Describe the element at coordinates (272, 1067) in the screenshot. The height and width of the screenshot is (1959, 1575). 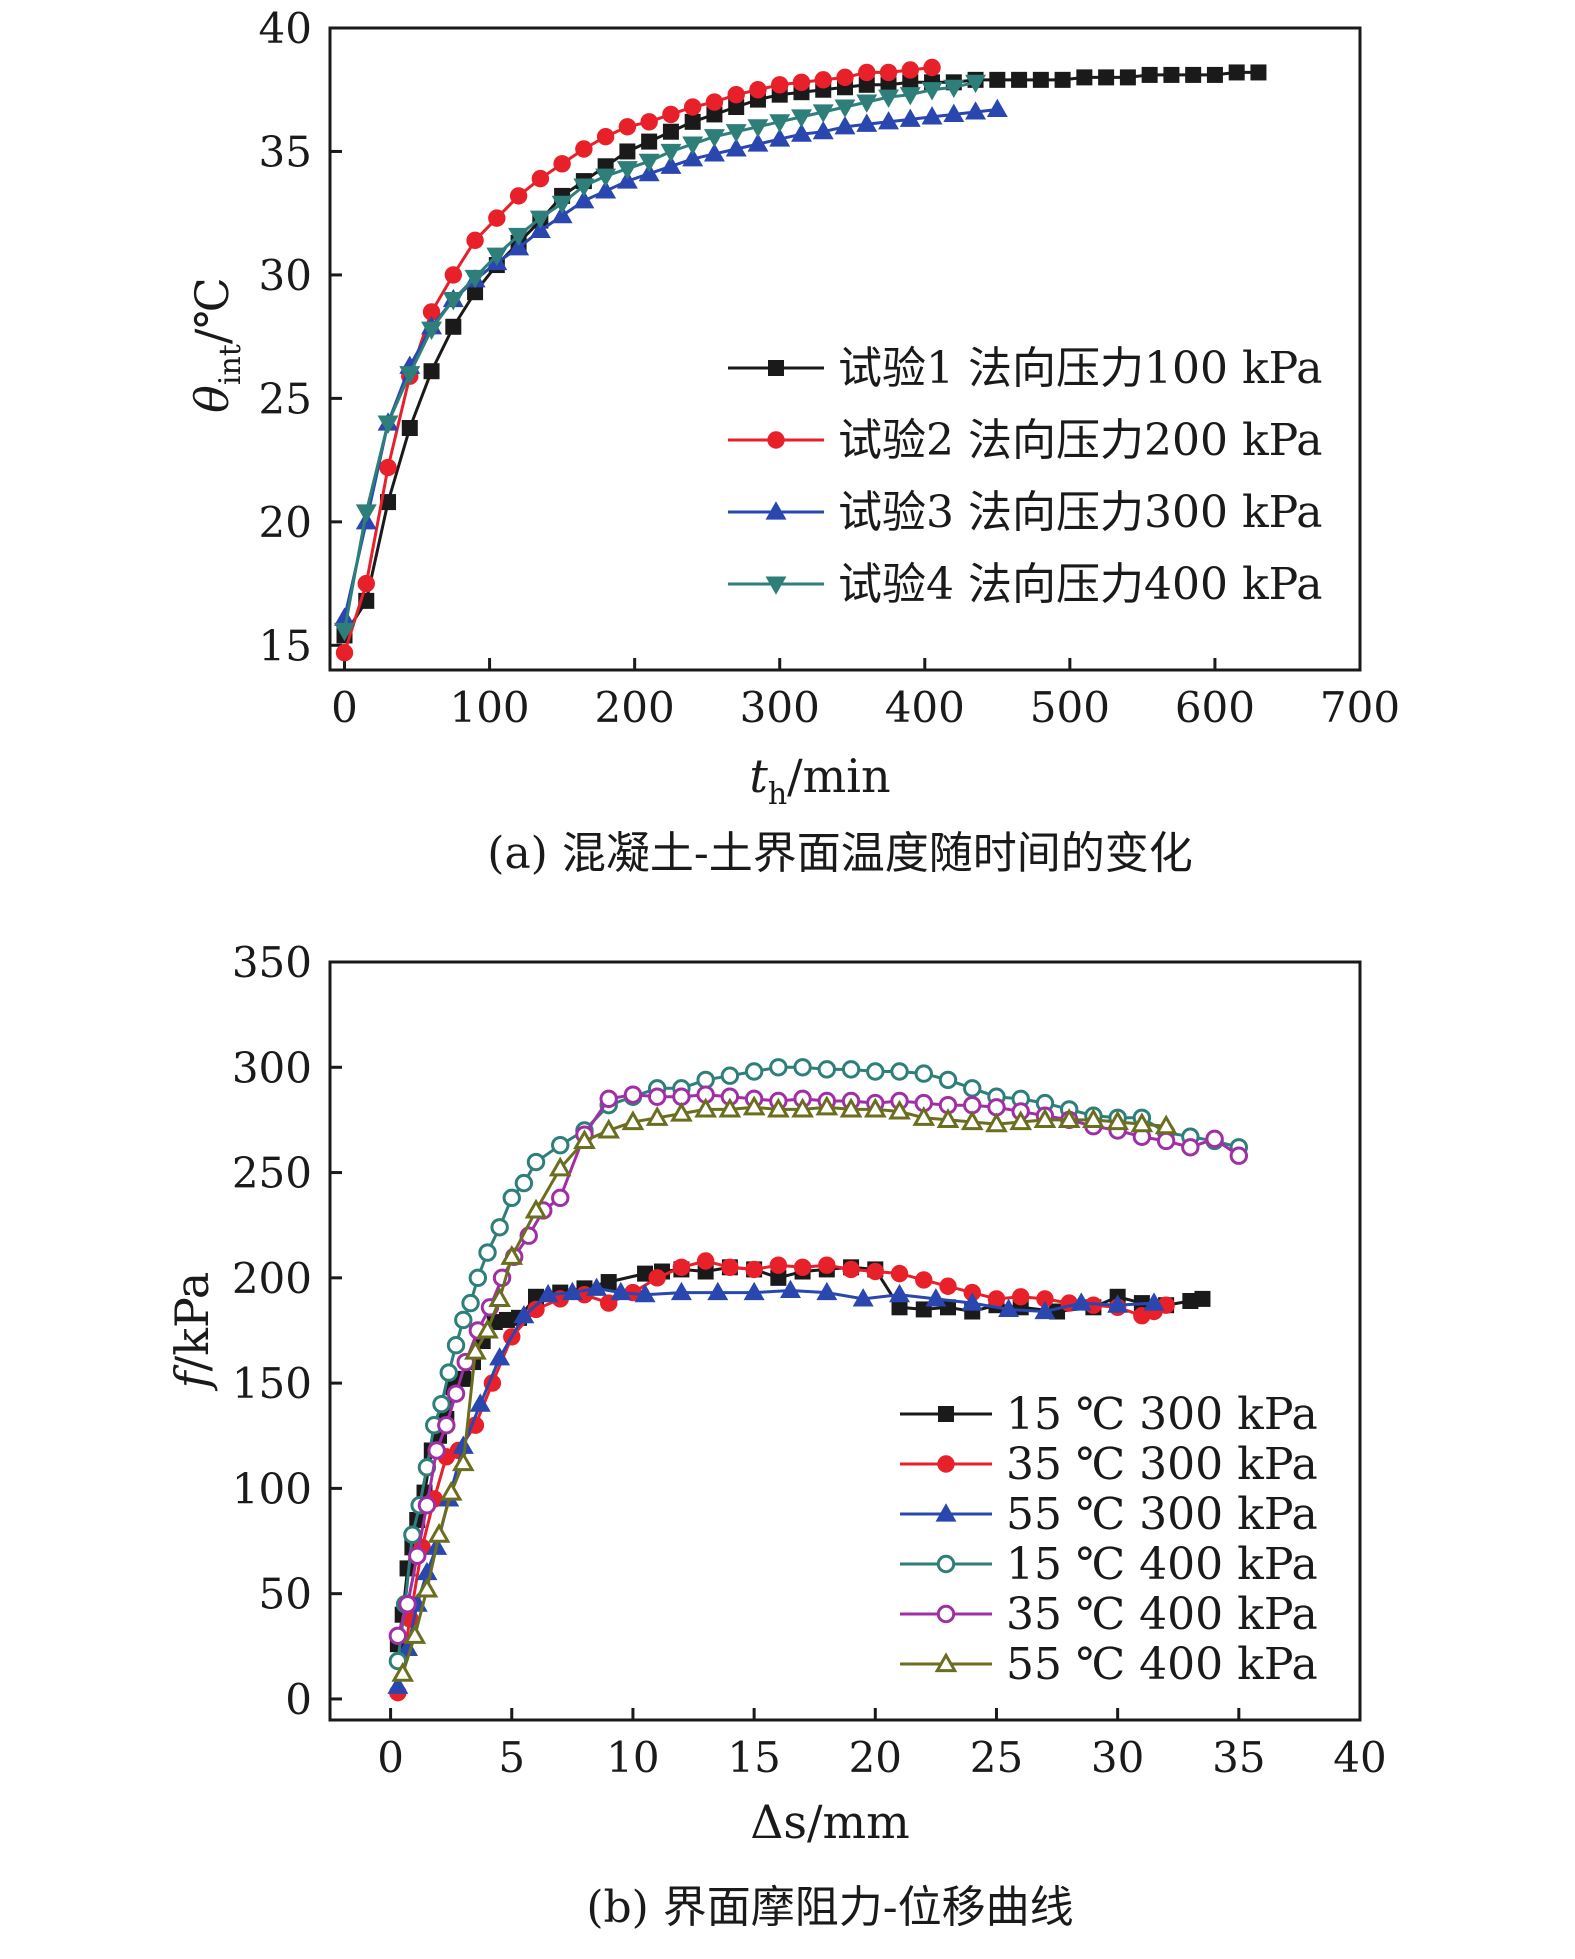
I see `chart-b-y-tick-label: 300` at that location.